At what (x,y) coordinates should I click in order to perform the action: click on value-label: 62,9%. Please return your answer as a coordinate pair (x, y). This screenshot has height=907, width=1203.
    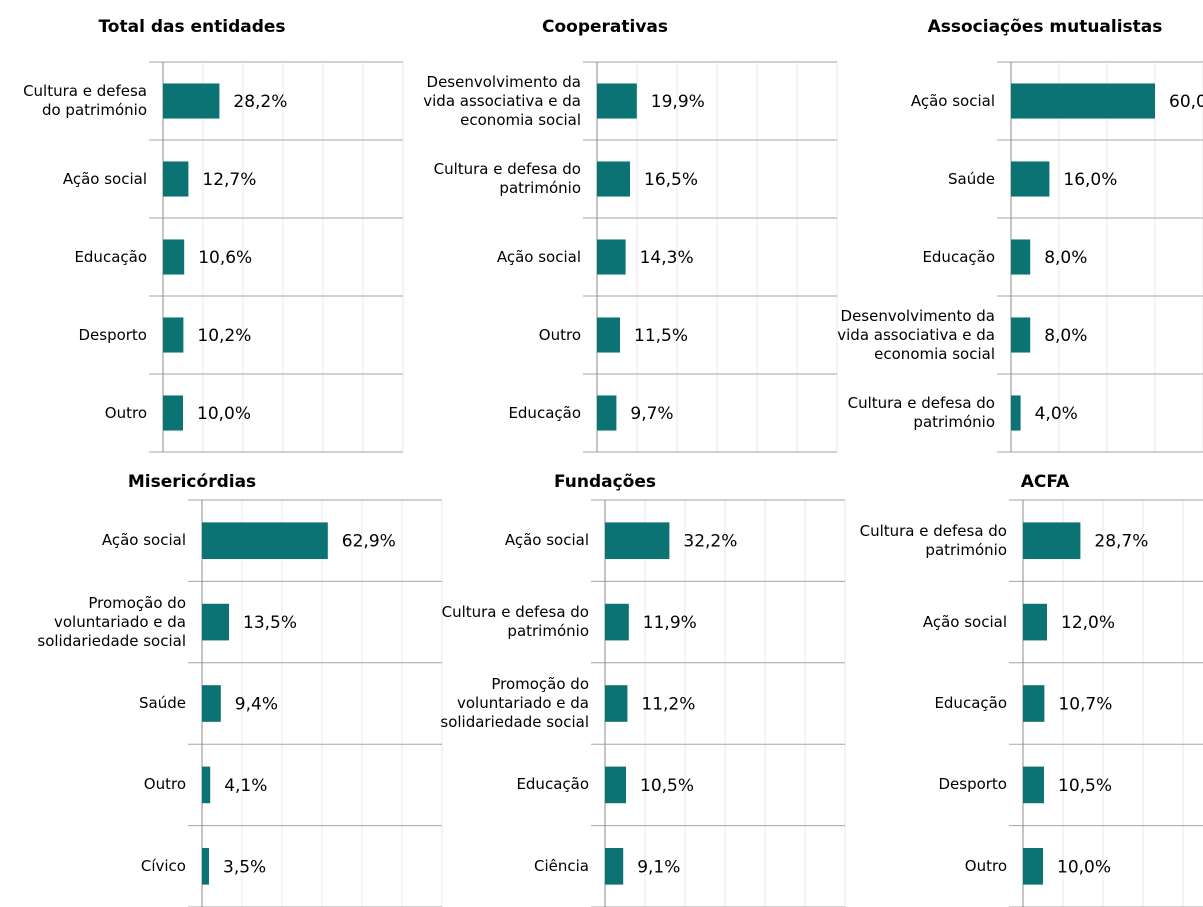
    Looking at the image, I should click on (369, 542).